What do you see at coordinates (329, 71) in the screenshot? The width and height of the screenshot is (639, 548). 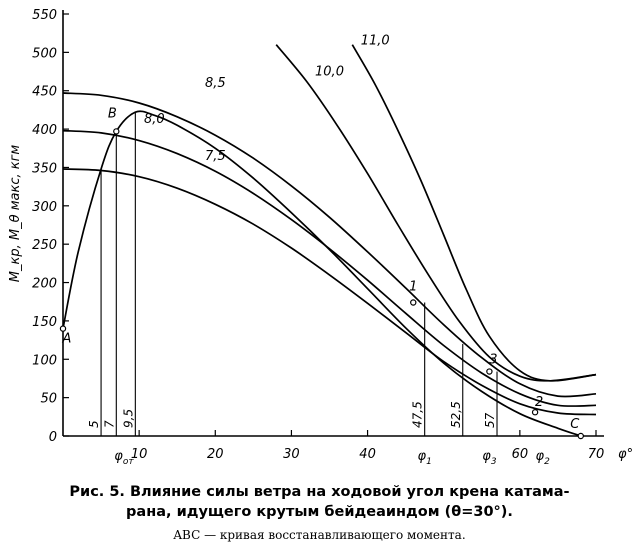 I see `series-label: 10,0` at bounding box center [329, 71].